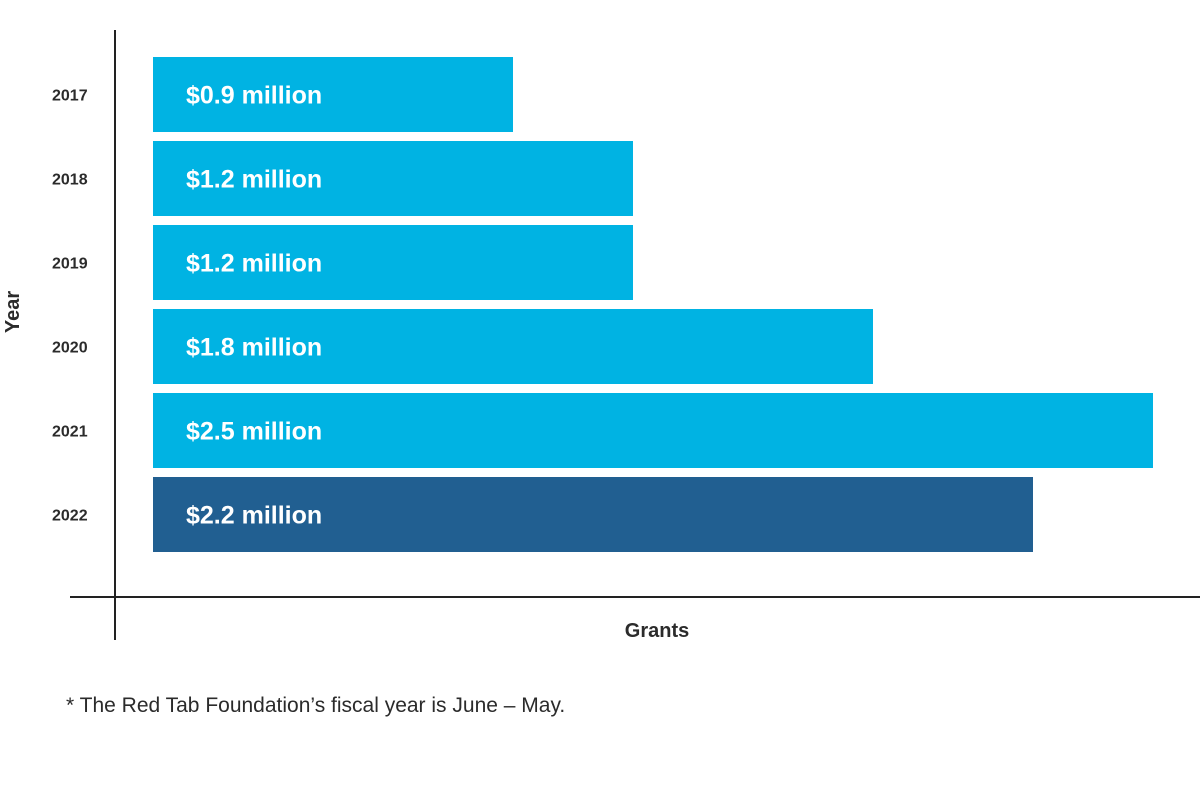 This screenshot has width=1200, height=791. I want to click on y-tick-labels-group: 2017 2018 2019 2020 2021 2022, so click(70, 306).